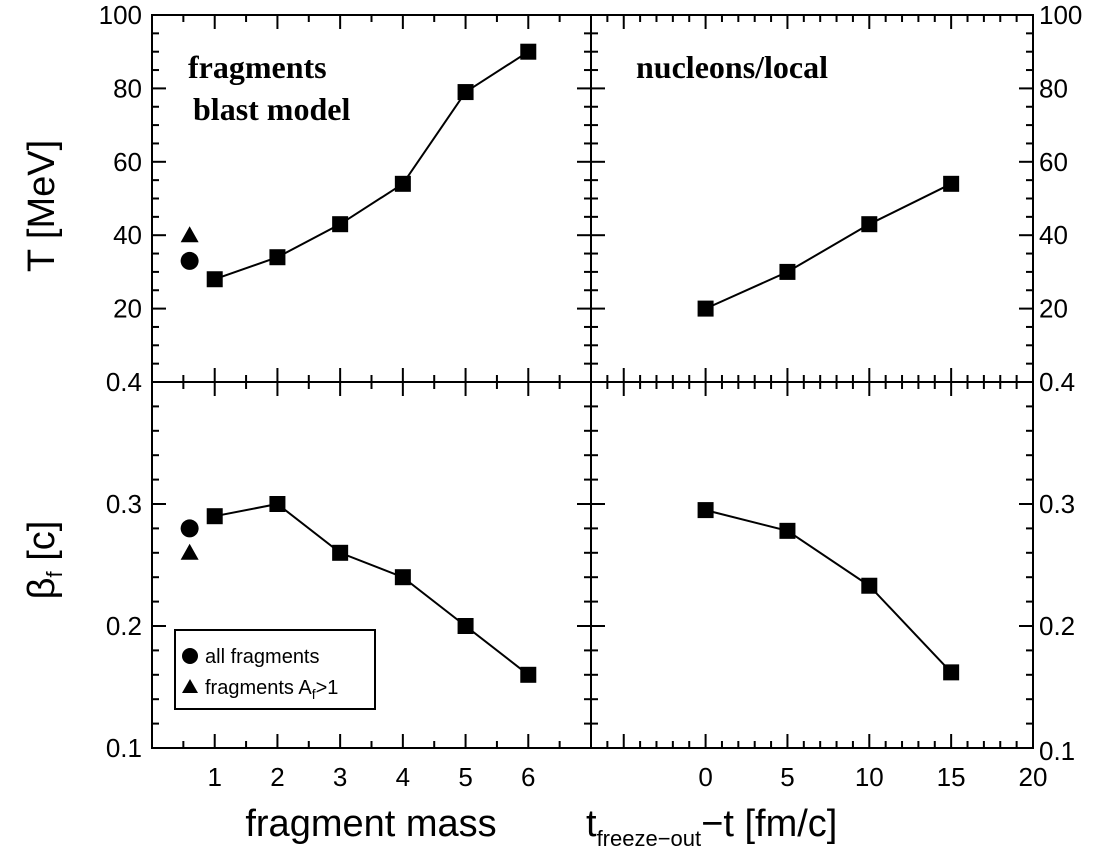  I want to click on x-tick-label-bottom-left: 2, so click(277, 777).